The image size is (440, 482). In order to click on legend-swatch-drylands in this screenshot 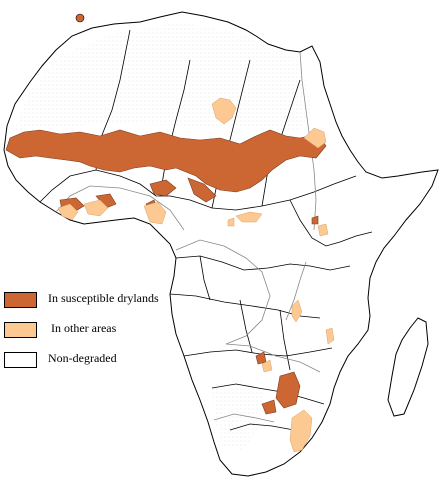, I will do `click(20, 300)`.